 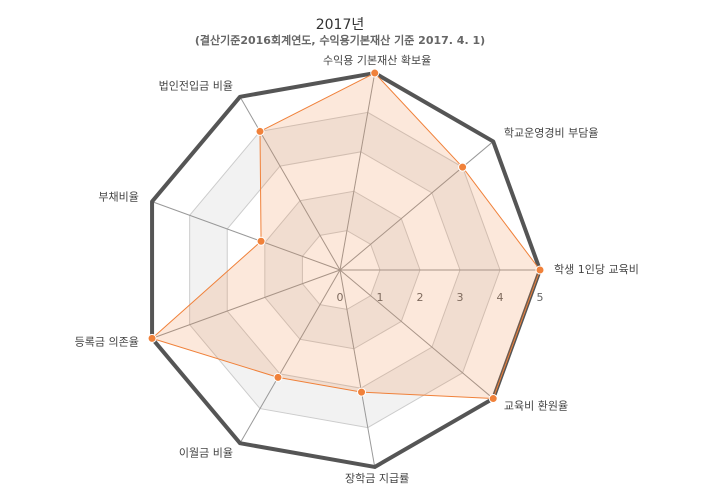 I want to click on category-label: 교육비 환원율, so click(x=536, y=405).